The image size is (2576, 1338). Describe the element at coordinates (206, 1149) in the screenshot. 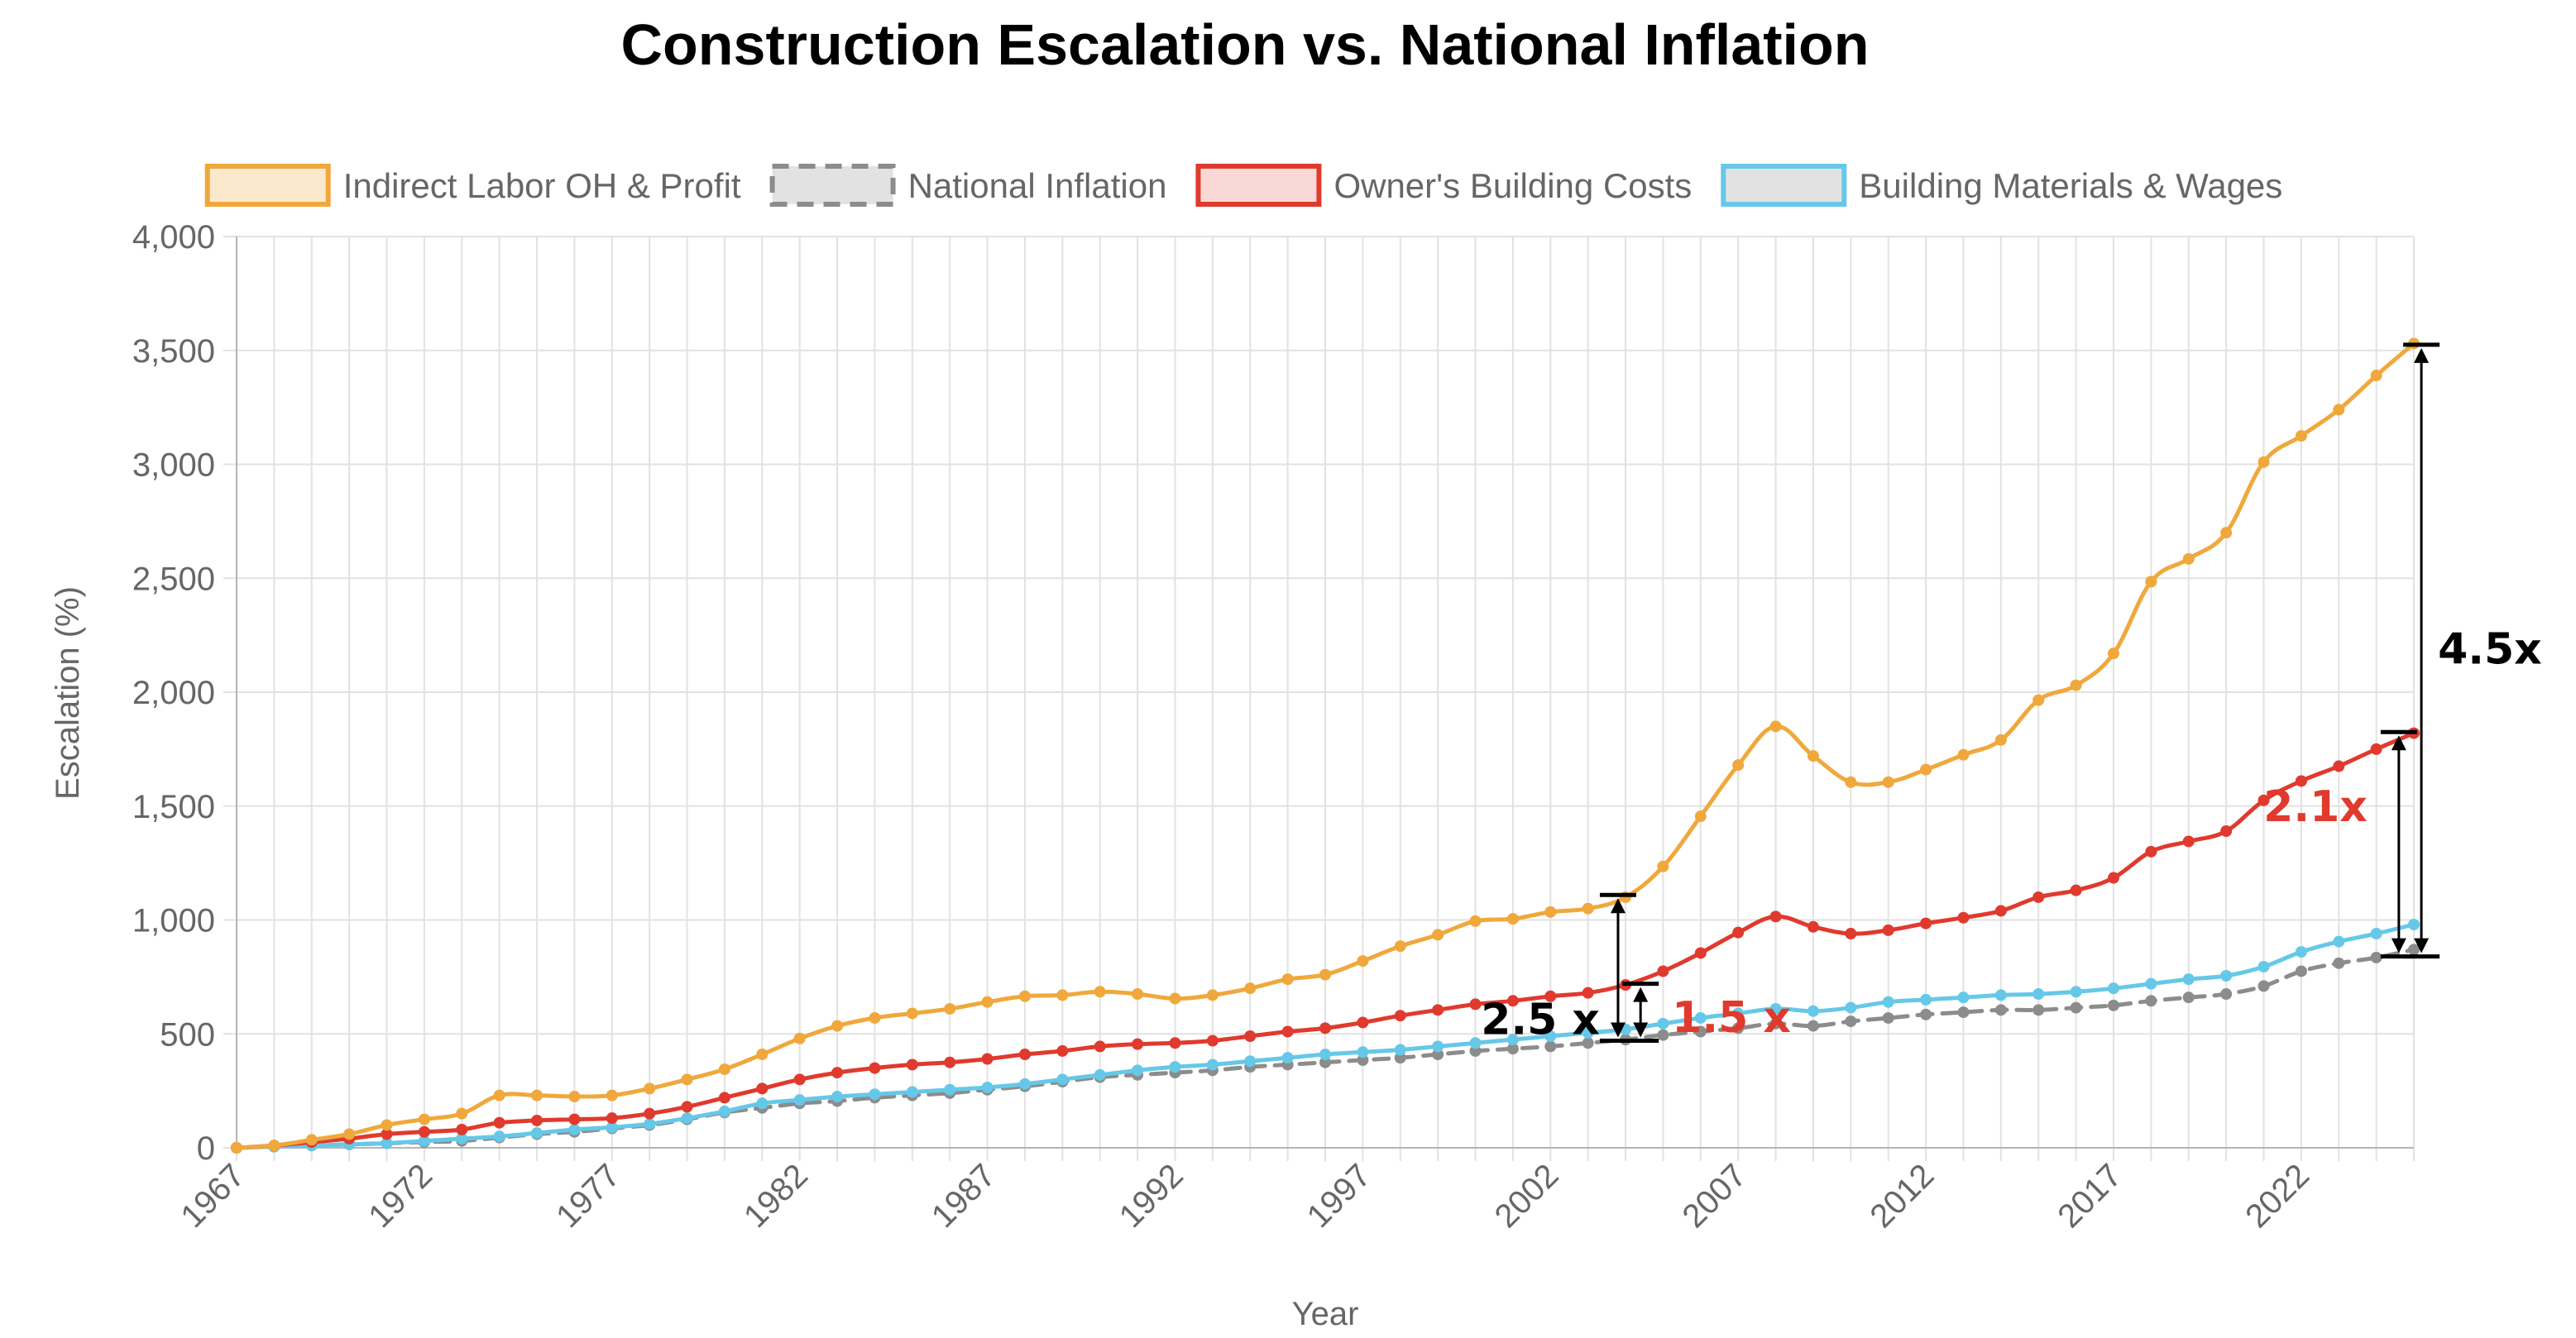

I see `y-tick-label: 0` at that location.